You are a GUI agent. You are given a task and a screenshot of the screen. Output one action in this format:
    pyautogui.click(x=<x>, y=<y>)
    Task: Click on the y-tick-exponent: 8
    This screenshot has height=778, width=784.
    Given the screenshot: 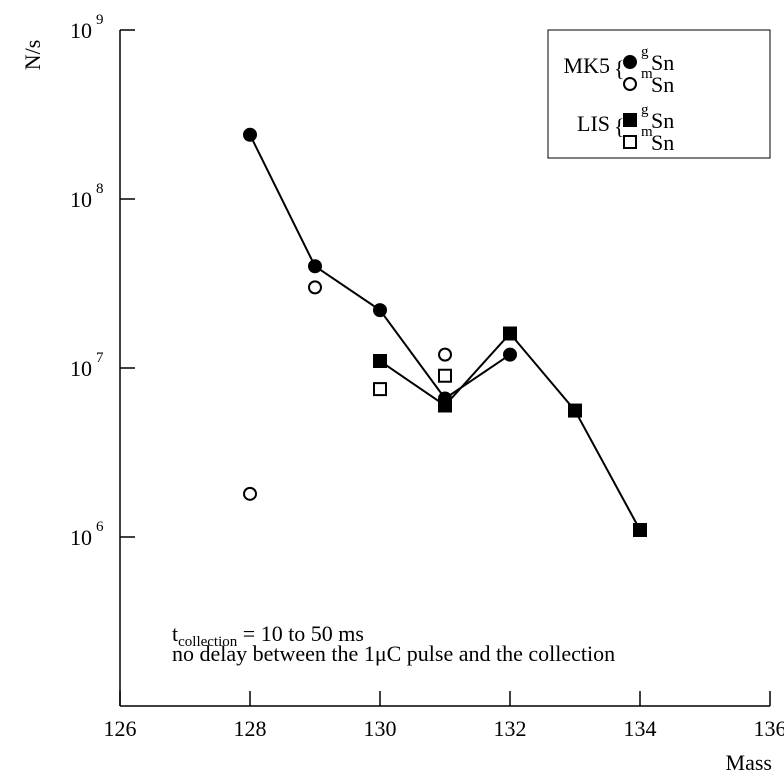 What is the action you would take?
    pyautogui.click(x=100, y=189)
    